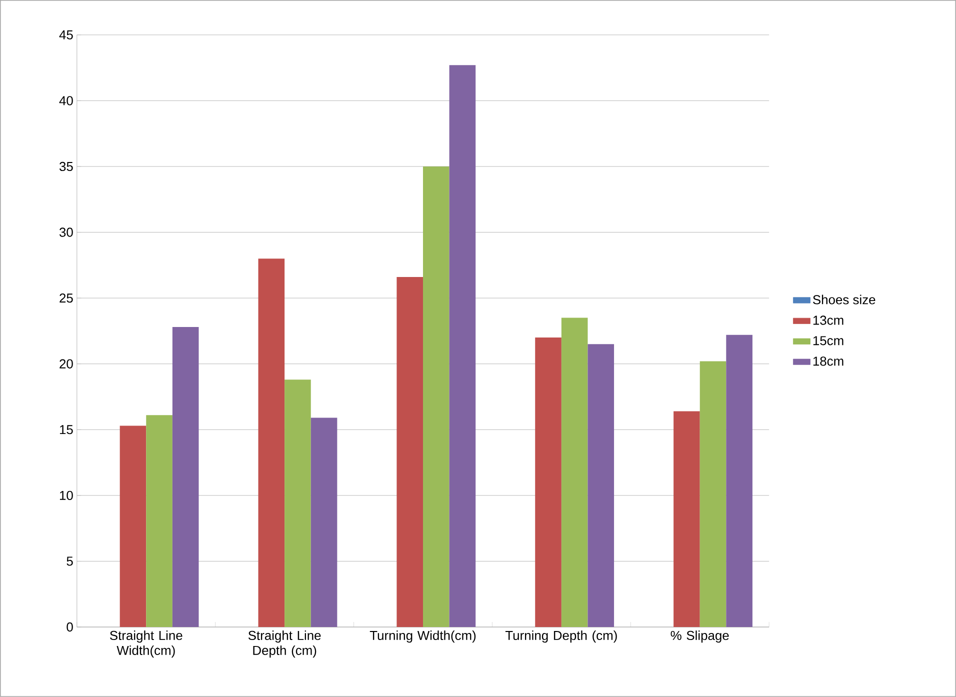 This screenshot has height=697, width=956. Describe the element at coordinates (828, 361) in the screenshot. I see `legend-label: 18cm` at that location.